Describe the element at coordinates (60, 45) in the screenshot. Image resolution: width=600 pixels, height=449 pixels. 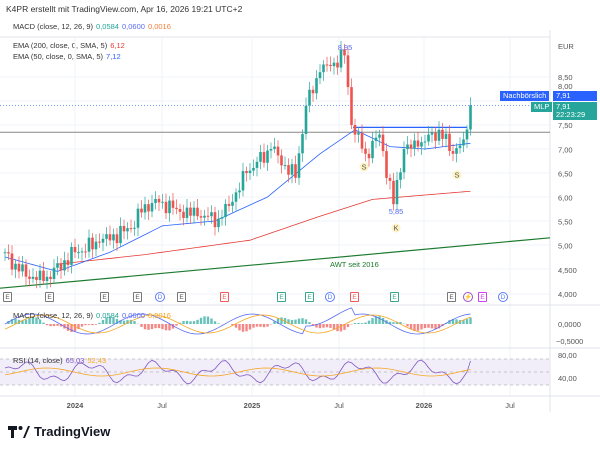
I see `legend-label: EMA (200, close, 0, SMA, 5)` at that location.